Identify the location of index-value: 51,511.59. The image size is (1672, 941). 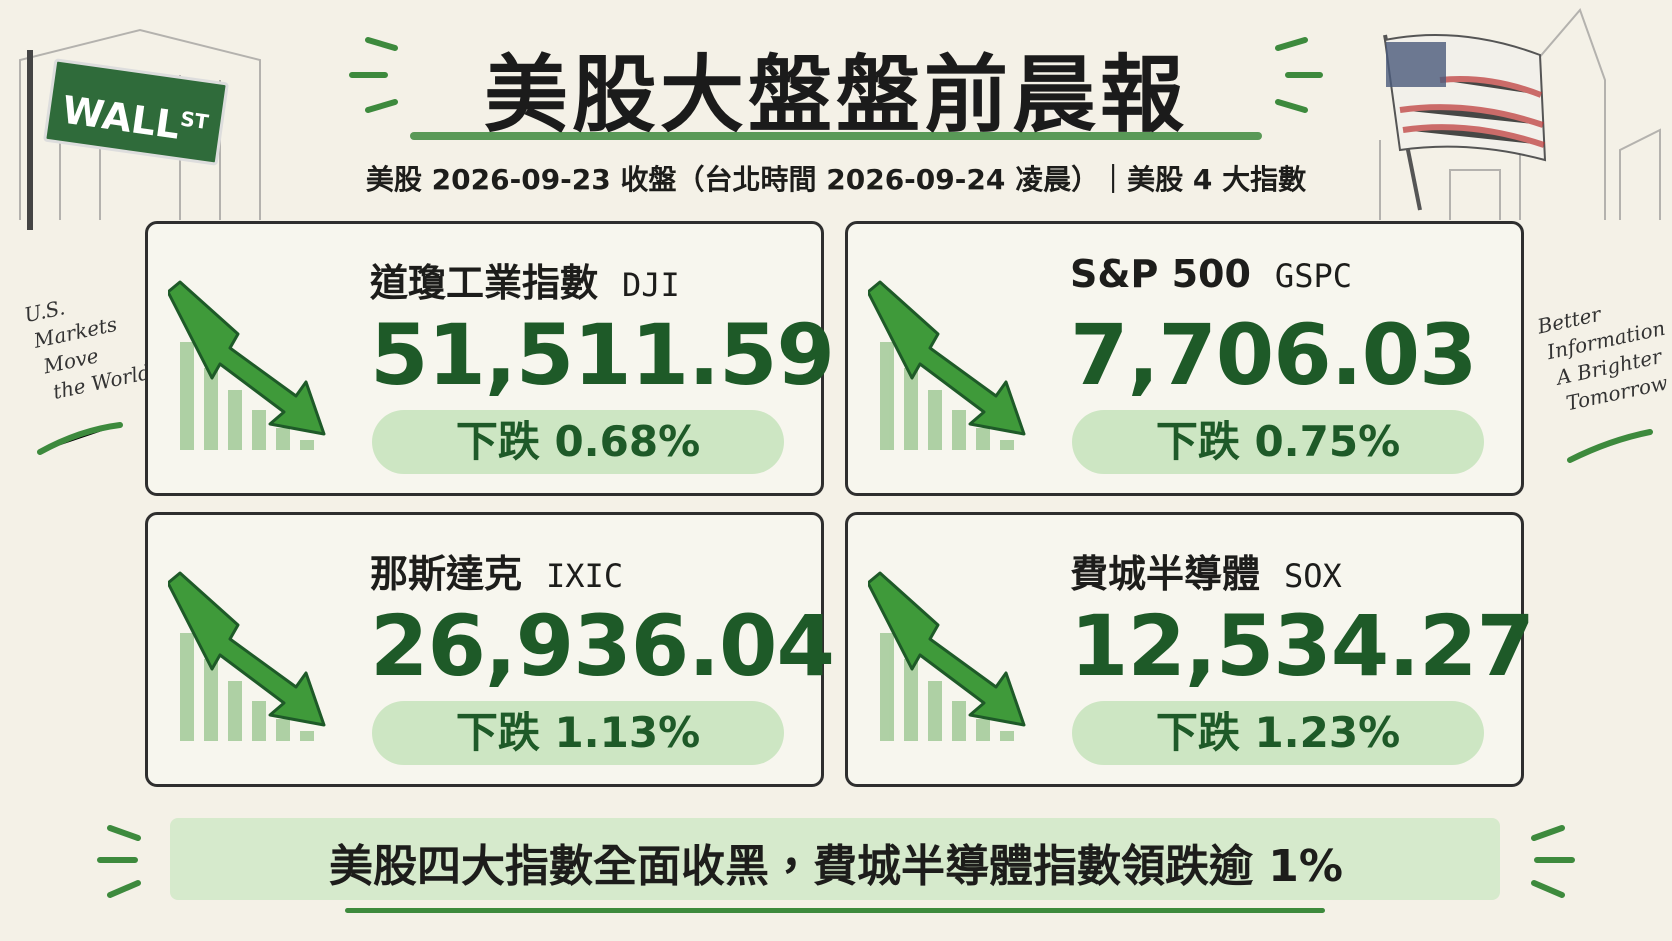
(602, 355).